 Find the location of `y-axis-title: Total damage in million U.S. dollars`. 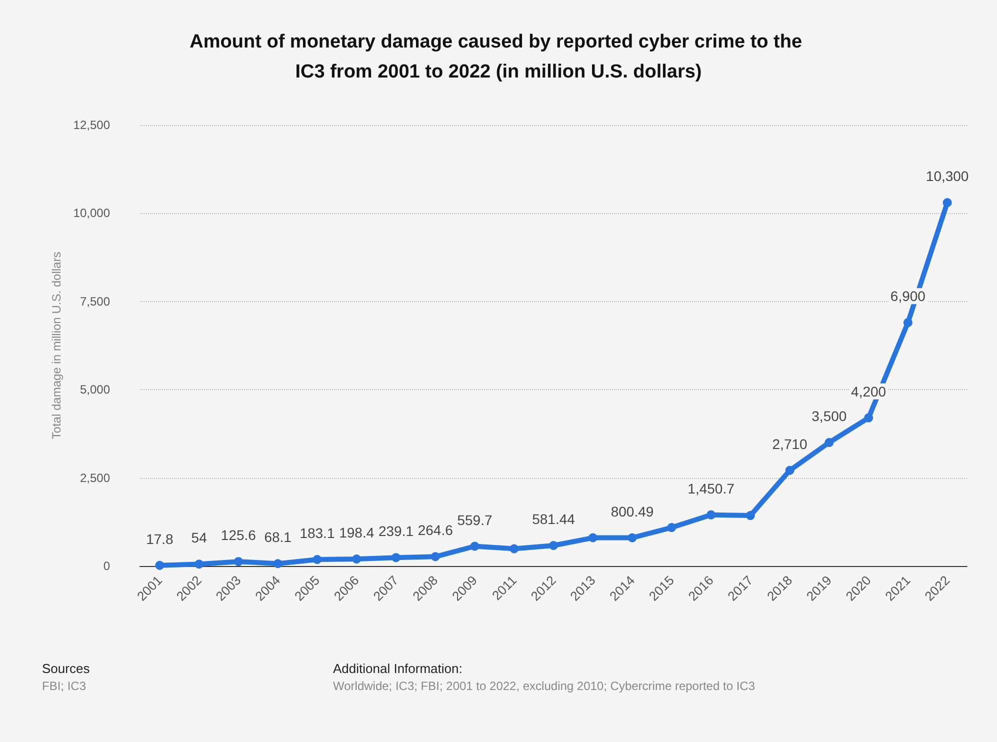

y-axis-title: Total damage in million U.S. dollars is located at coordinates (56, 346).